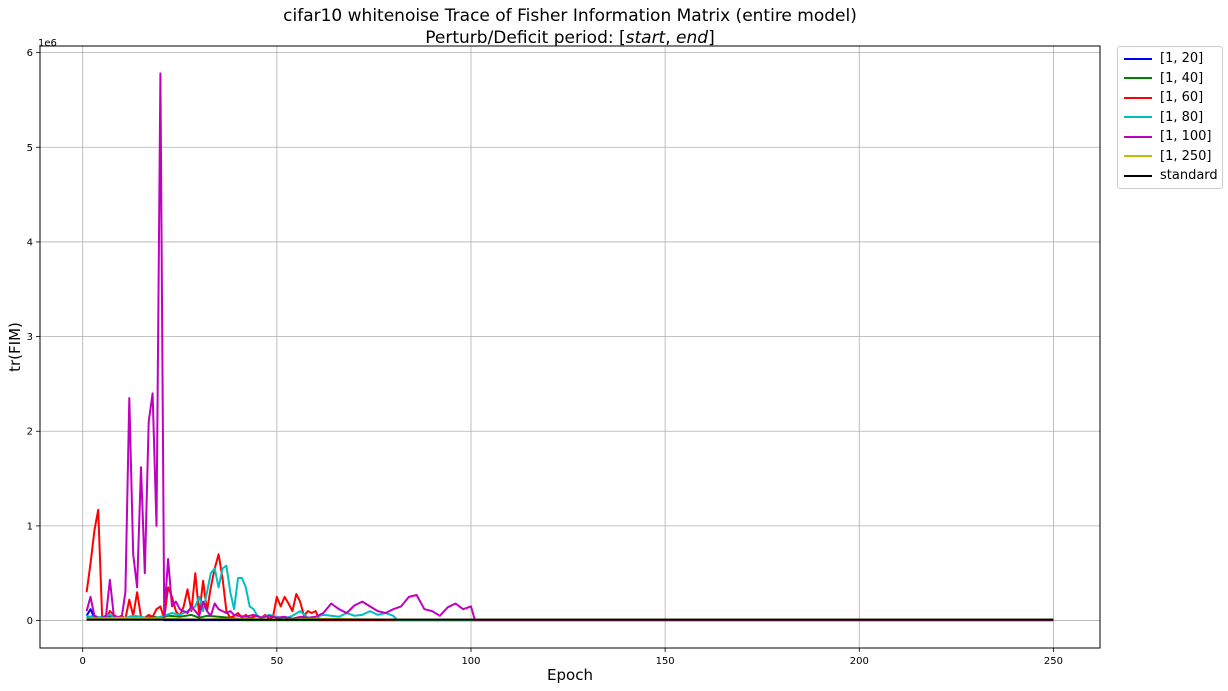 The height and width of the screenshot is (691, 1228). Describe the element at coordinates (1053, 661) in the screenshot. I see `x-tick-label: 250` at that location.